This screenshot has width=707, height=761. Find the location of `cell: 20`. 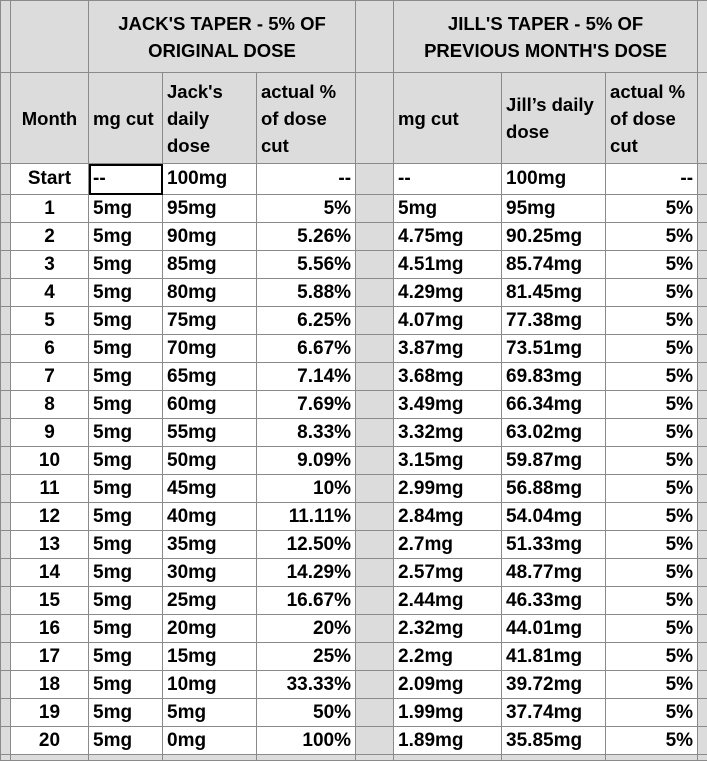

cell: 20 is located at coordinates (49, 740).